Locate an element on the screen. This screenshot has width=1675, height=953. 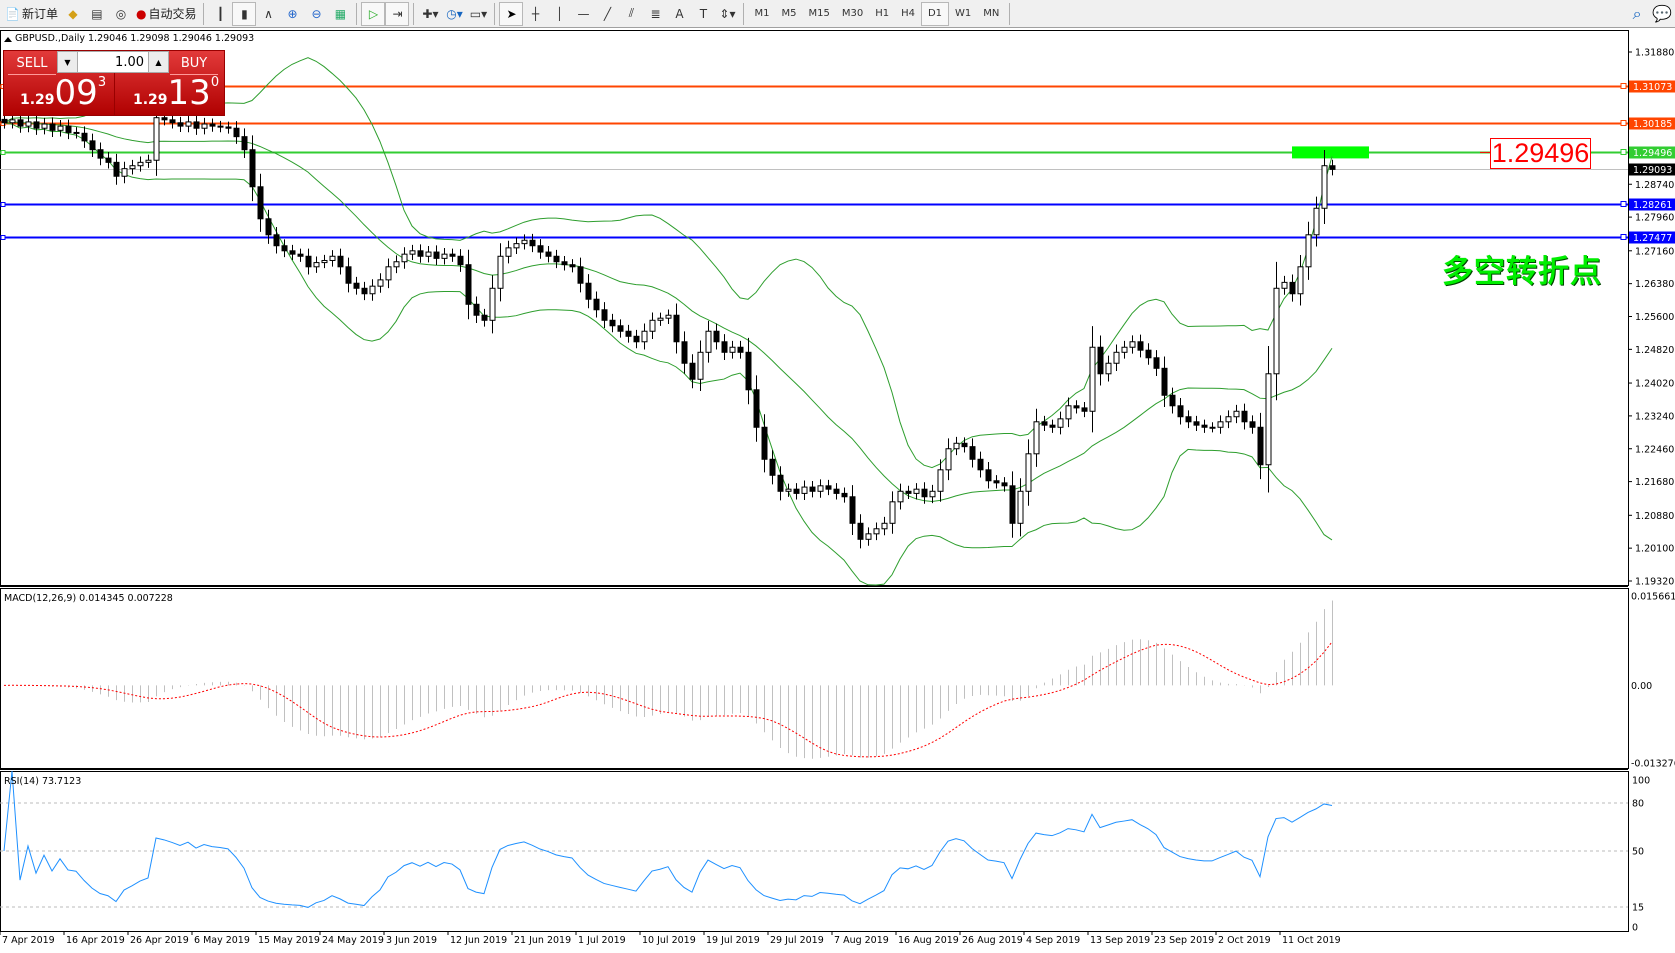
candlestick-button: ▮ is located at coordinates (244, 13).